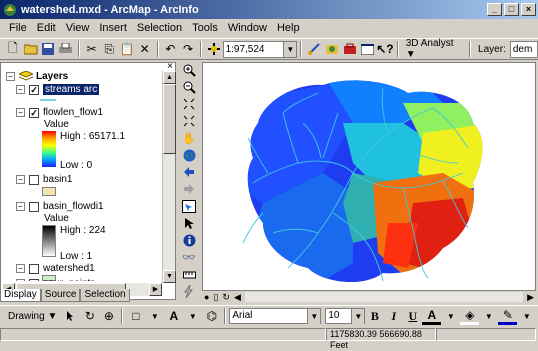 The height and width of the screenshot is (351, 538). What do you see at coordinates (60, 295) in the screenshot?
I see `tab-source: Source` at bounding box center [60, 295].